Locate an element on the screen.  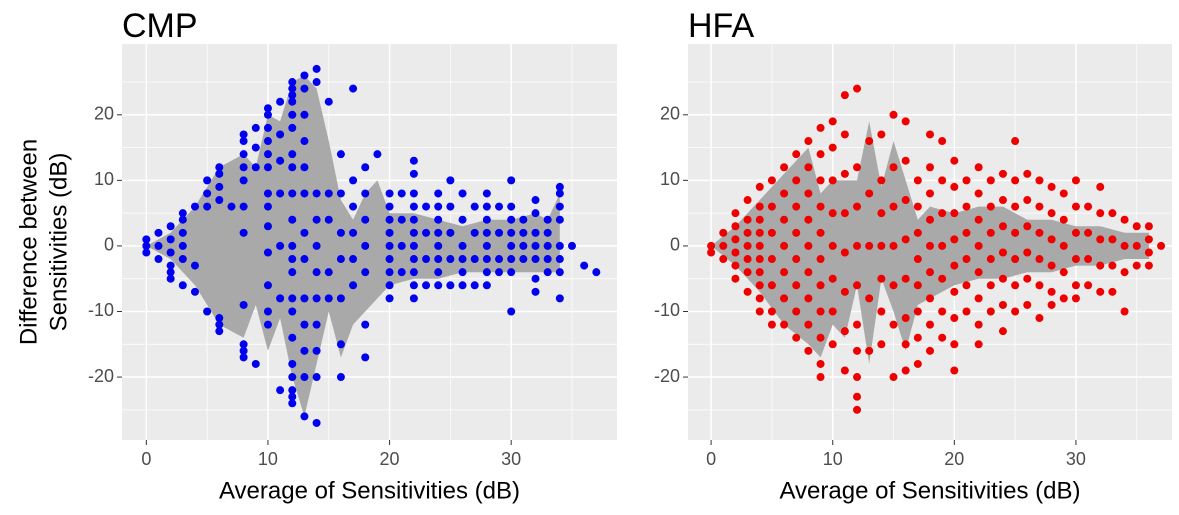
chart-title: HFA is located at coordinates (721, 26).